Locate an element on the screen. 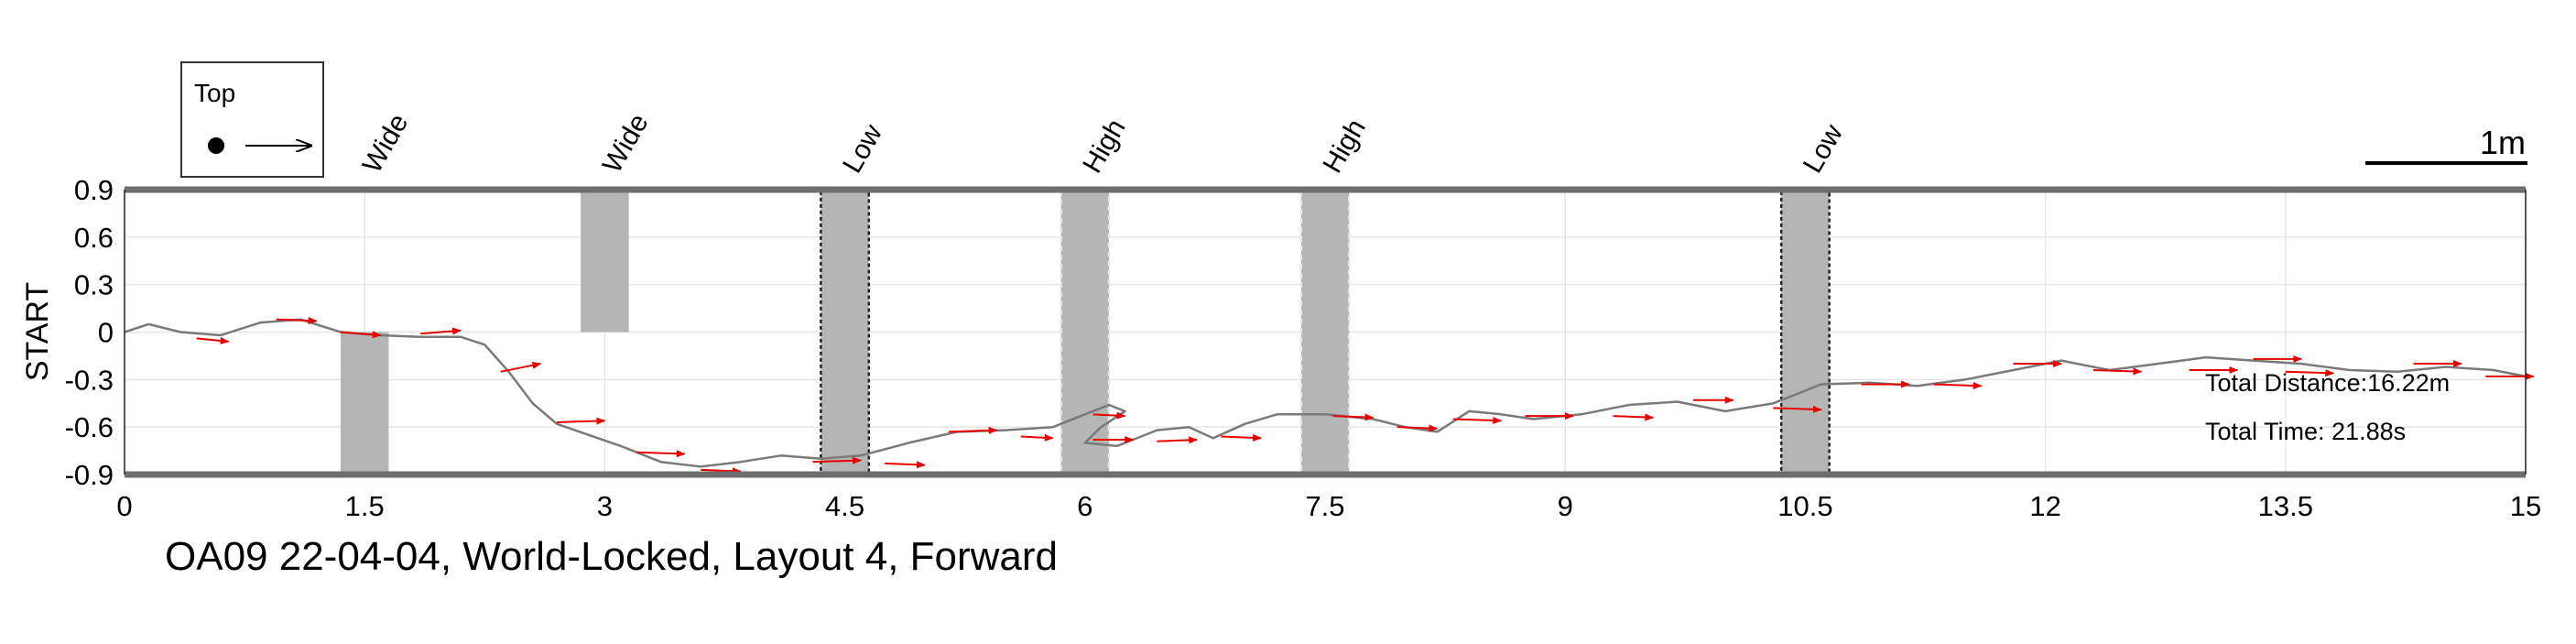 This screenshot has width=2576, height=644. obstacle-labels: Wide Wide Low High High Low is located at coordinates (1103, 144).